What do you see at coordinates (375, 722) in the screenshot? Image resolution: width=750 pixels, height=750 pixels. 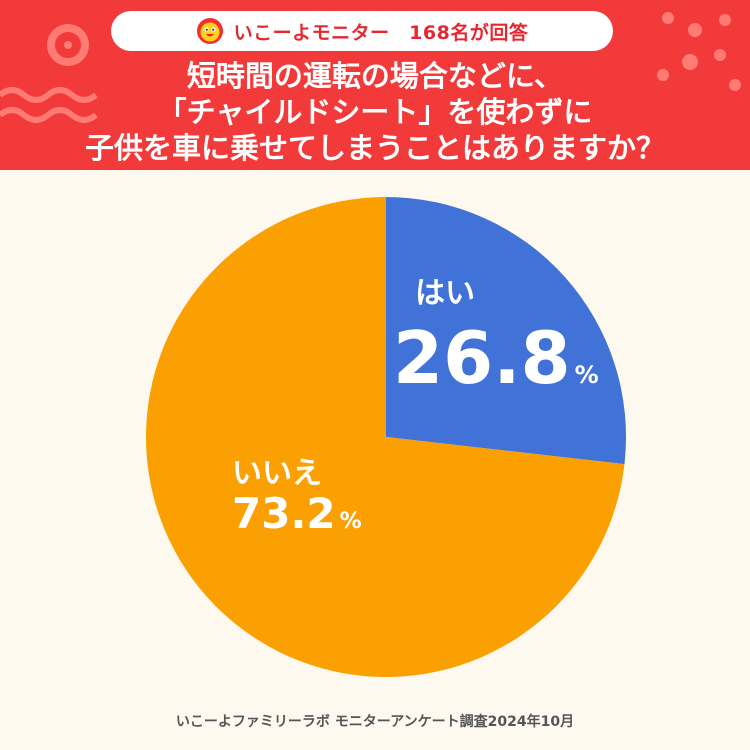 I see `survey-source: いこーよファミリーラボ モニターアンケート調査2024年10月` at bounding box center [375, 722].